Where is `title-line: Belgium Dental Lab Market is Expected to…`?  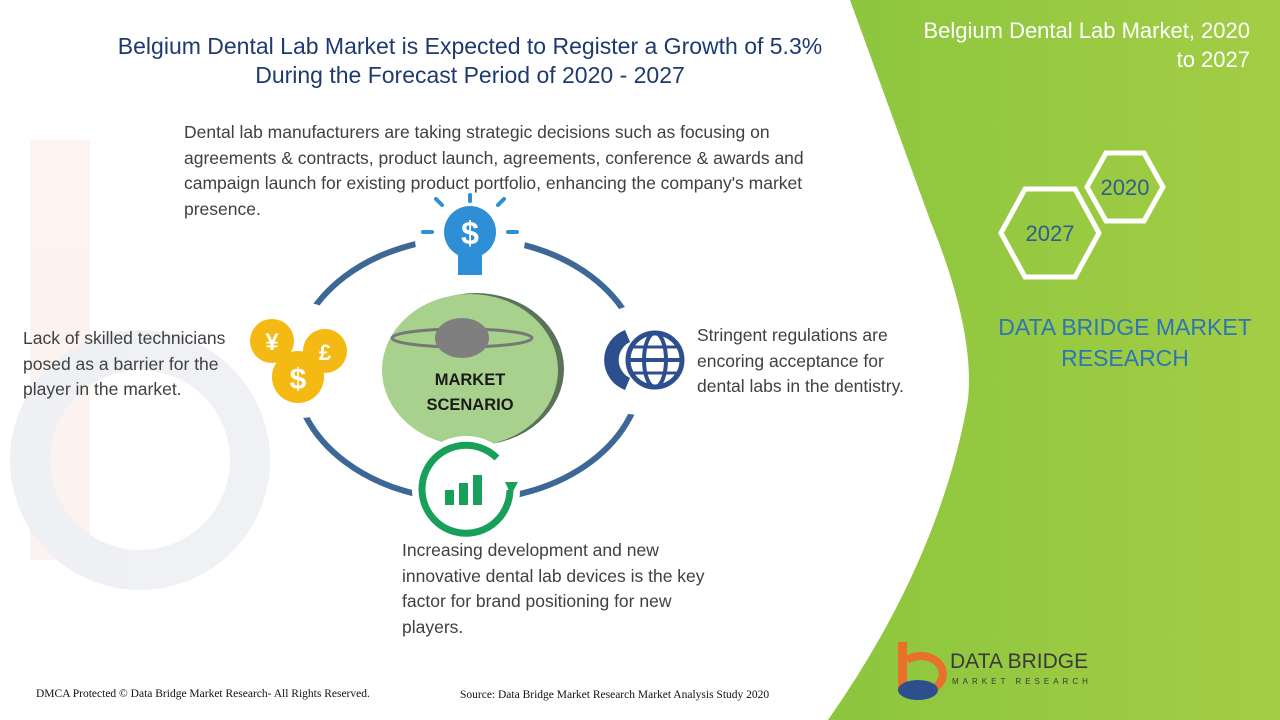
title-line: Belgium Dental Lab Market is Expected to… is located at coordinates (470, 46).